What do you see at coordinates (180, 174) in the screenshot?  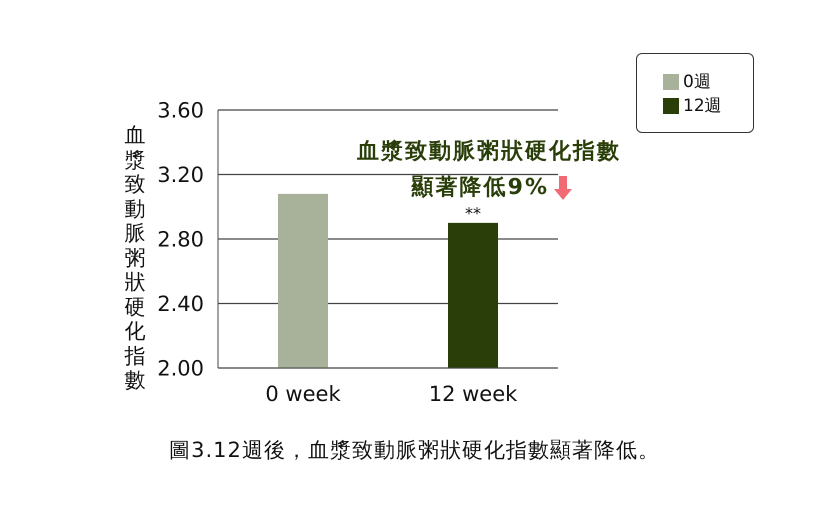 I see `y-tick-label: 3.20` at bounding box center [180, 174].